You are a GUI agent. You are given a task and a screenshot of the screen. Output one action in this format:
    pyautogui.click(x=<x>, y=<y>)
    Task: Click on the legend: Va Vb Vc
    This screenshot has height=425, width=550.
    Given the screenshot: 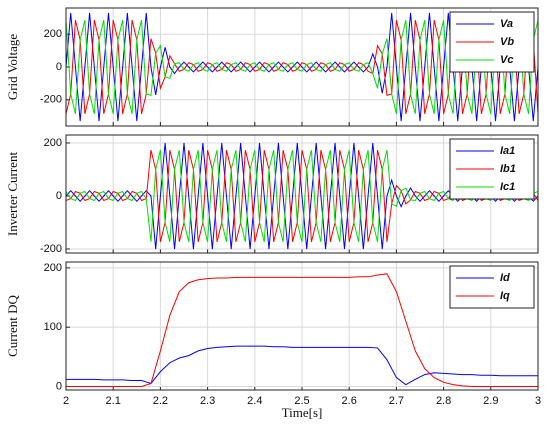 What is the action you would take?
    pyautogui.click(x=492, y=42)
    